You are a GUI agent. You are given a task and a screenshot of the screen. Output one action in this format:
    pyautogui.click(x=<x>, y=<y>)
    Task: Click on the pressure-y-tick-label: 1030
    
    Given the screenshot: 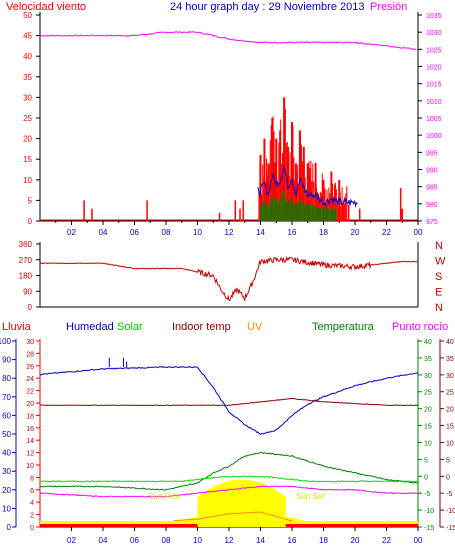 What is the action you would take?
    pyautogui.click(x=434, y=33)
    